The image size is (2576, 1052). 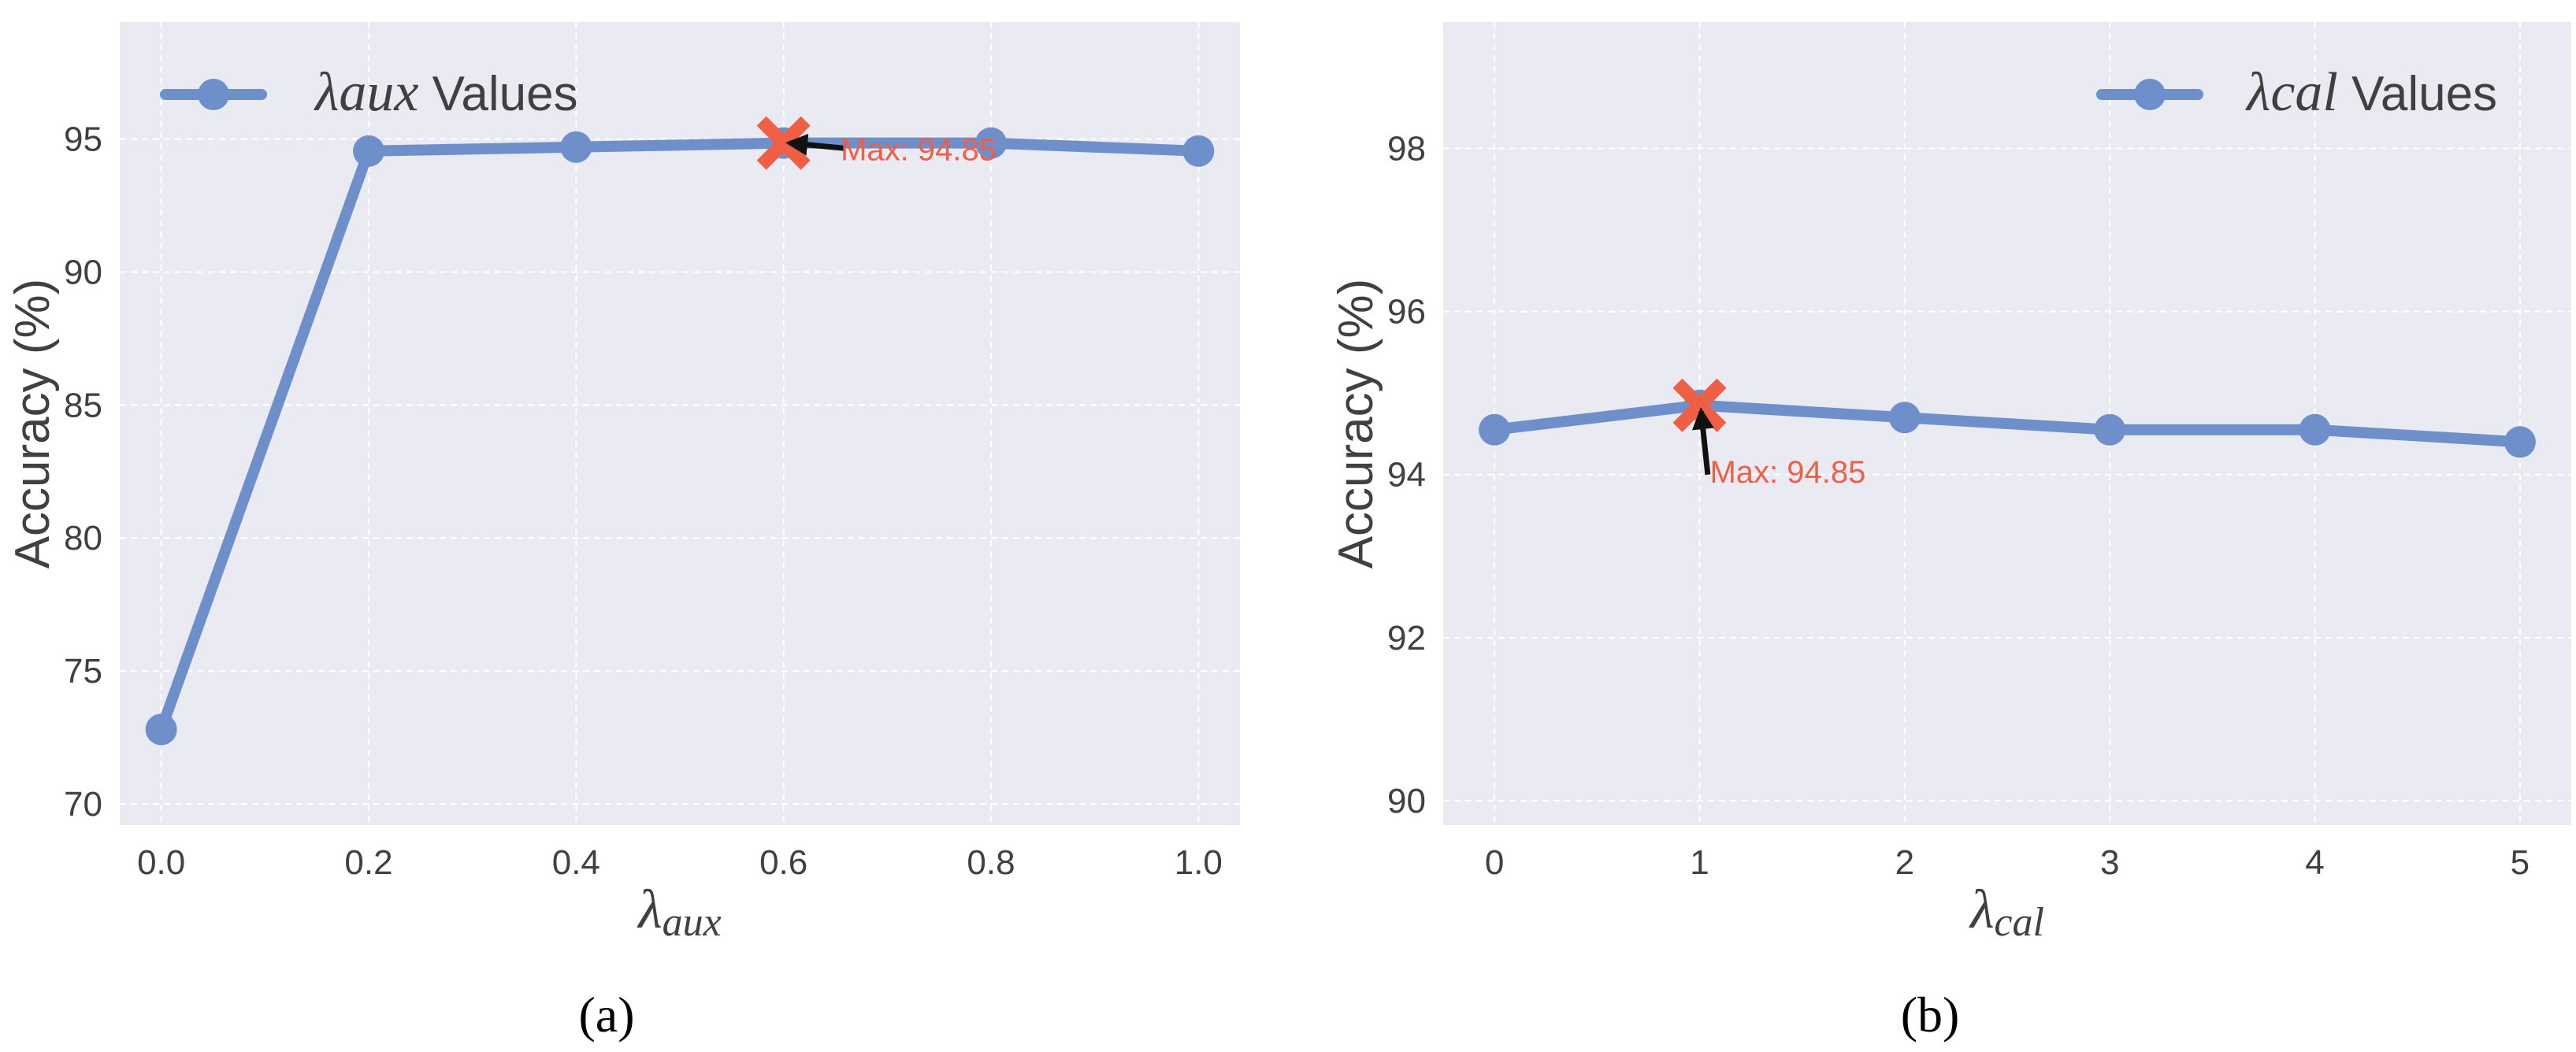 What do you see at coordinates (1494, 862) in the screenshot?
I see `chart-b-x-tick-label: 0` at bounding box center [1494, 862].